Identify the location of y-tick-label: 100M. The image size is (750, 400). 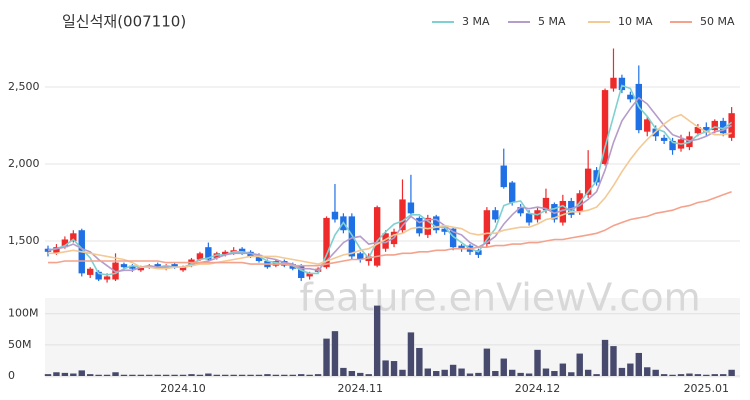
(23, 313).